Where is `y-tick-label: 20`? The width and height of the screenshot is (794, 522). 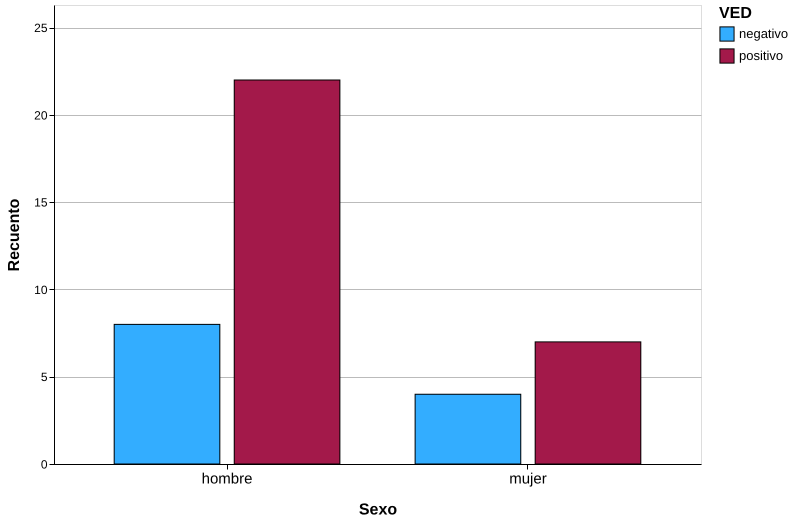
y-tick-label: 20 is located at coordinates (41, 115).